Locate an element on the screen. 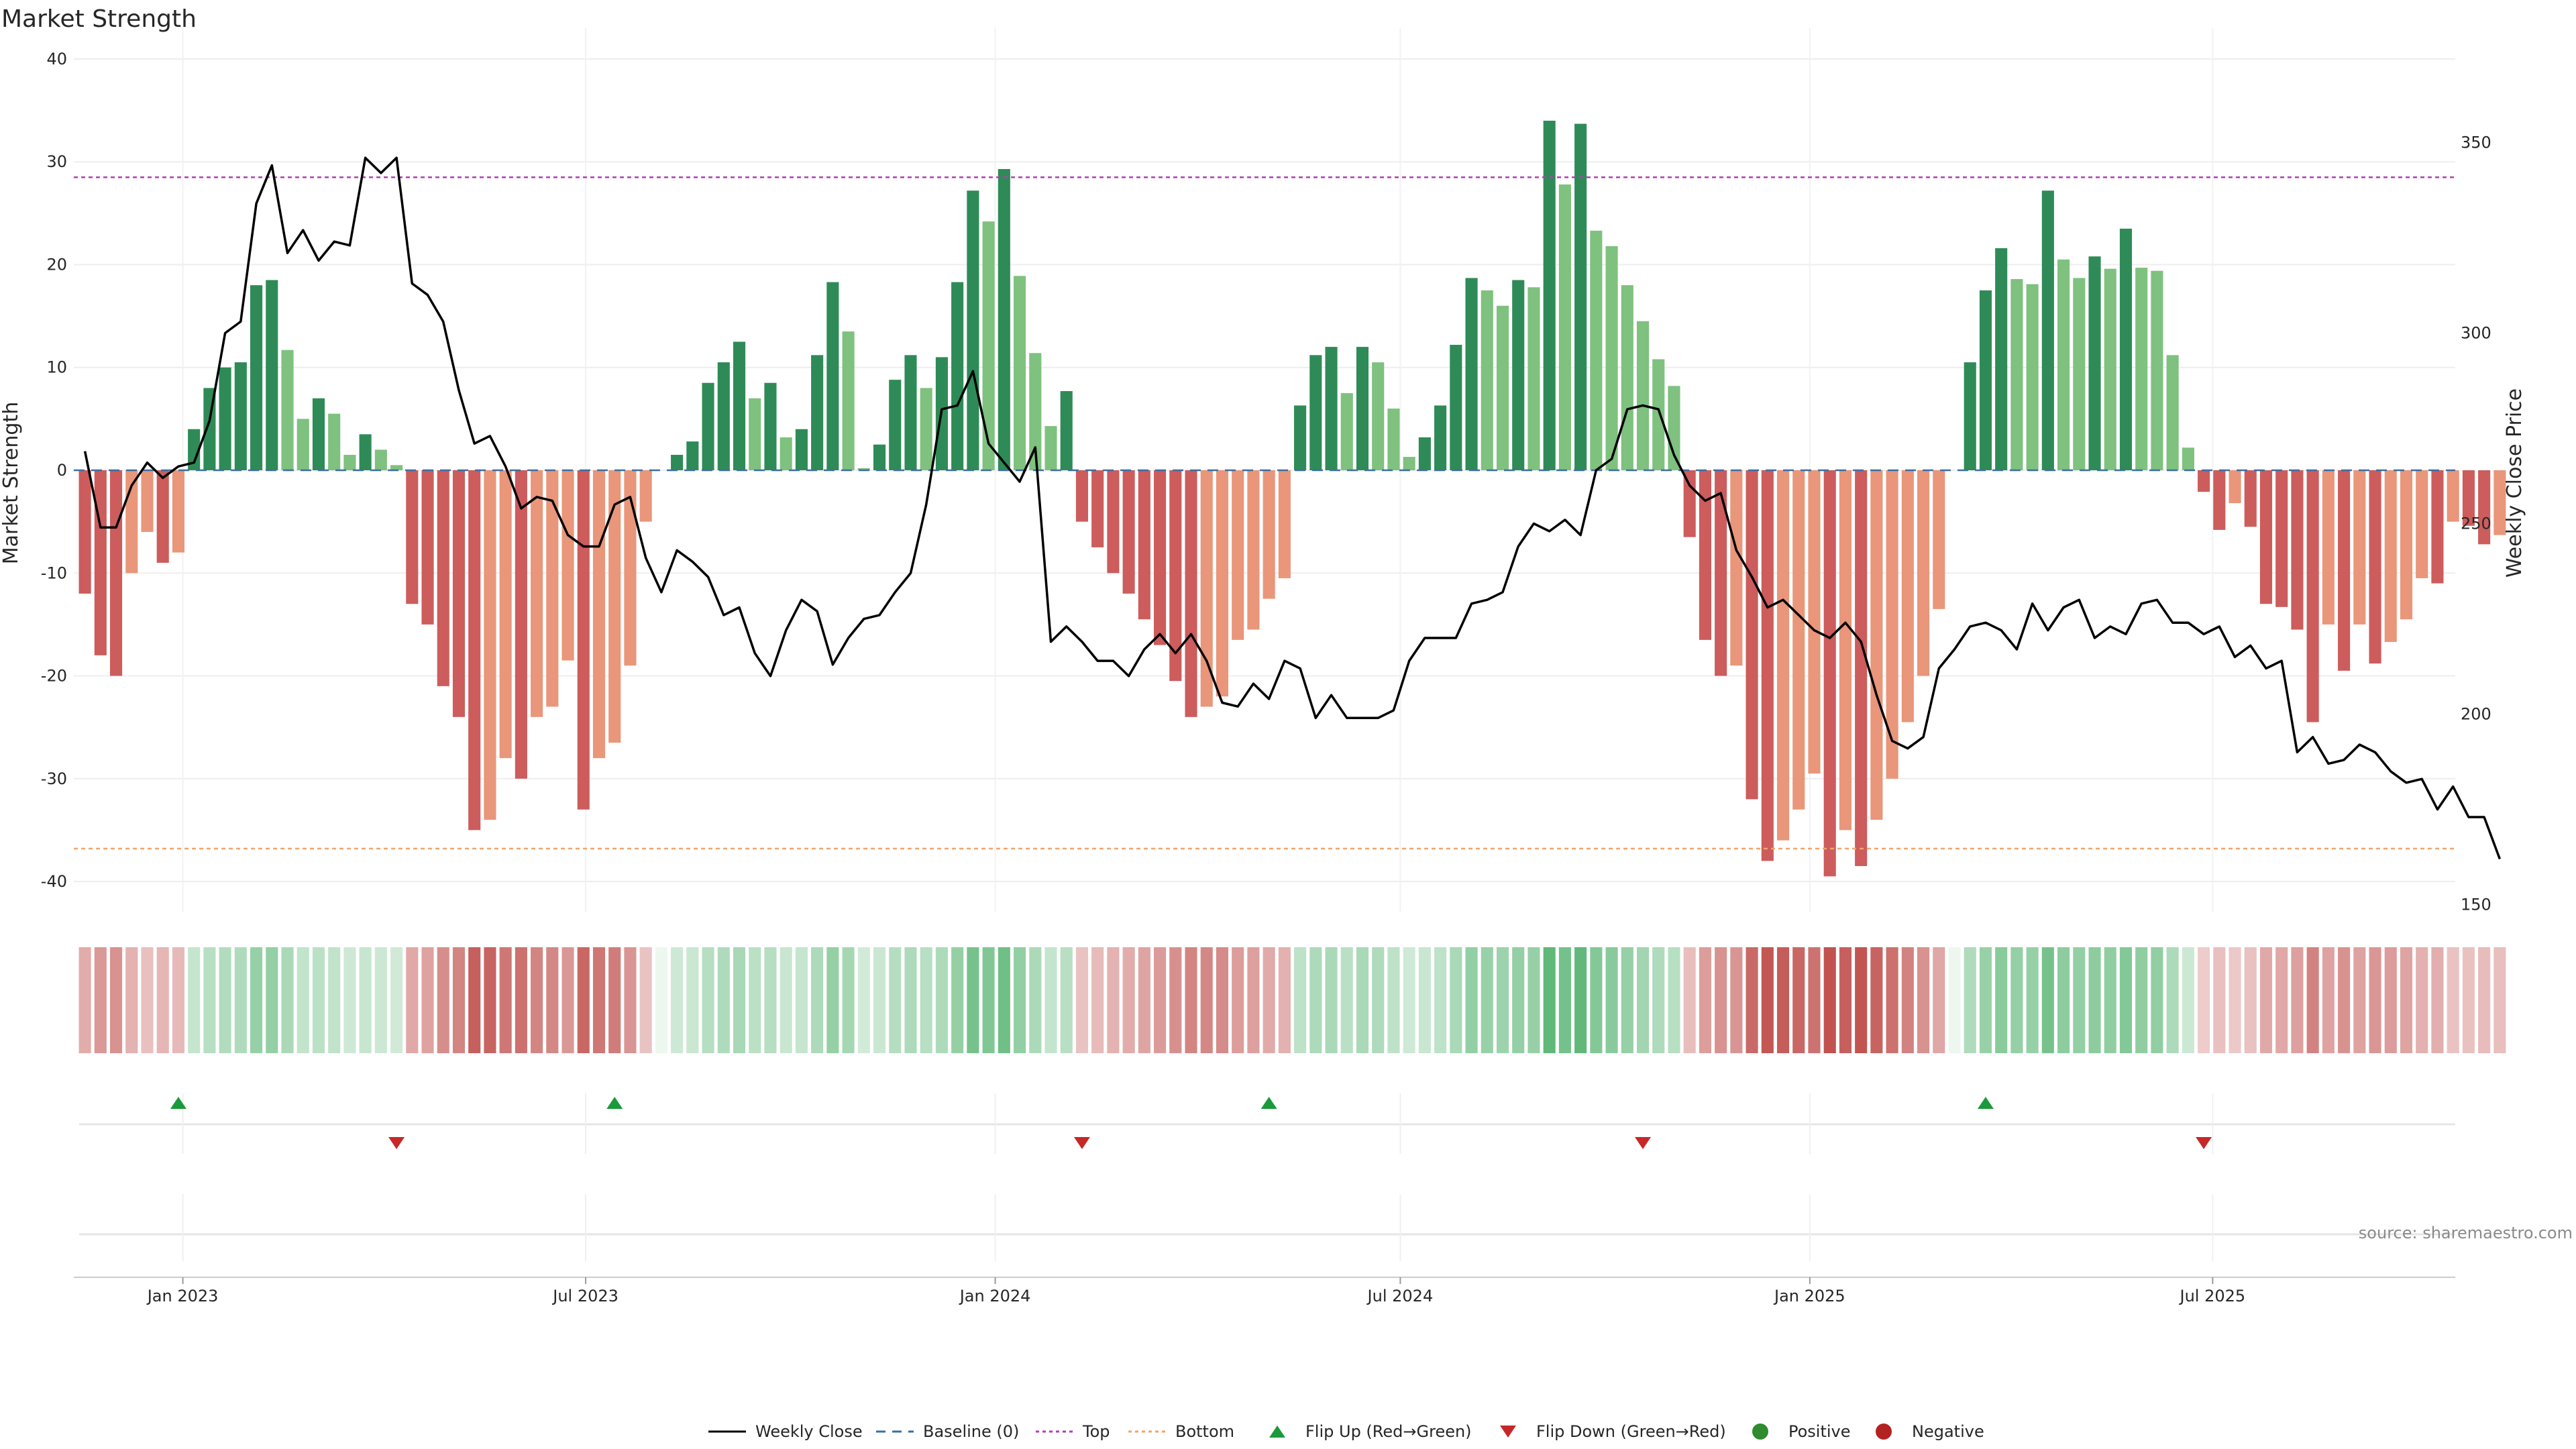 The width and height of the screenshot is (2576, 1449). legend-label: Flip Up (Red→Green) is located at coordinates (1388, 1431).